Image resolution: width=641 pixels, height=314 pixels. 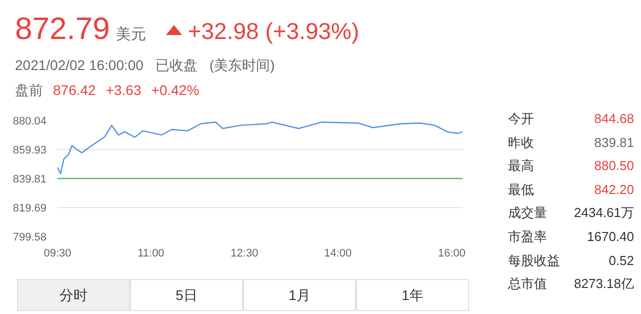 I want to click on text: 分时, so click(x=73, y=295).